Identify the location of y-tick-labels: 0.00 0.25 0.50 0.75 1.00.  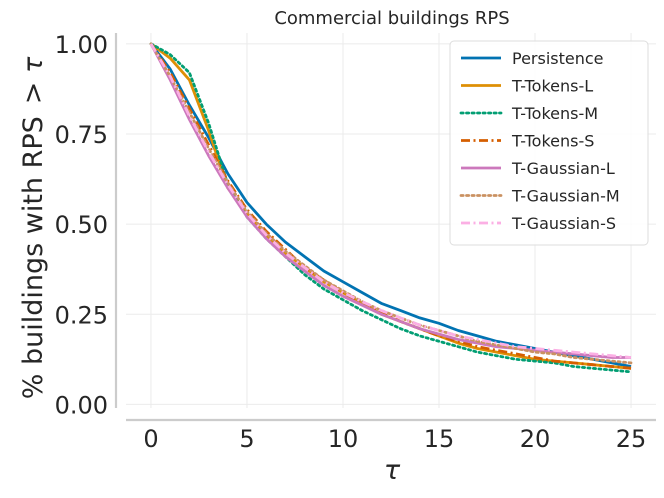
(81, 225).